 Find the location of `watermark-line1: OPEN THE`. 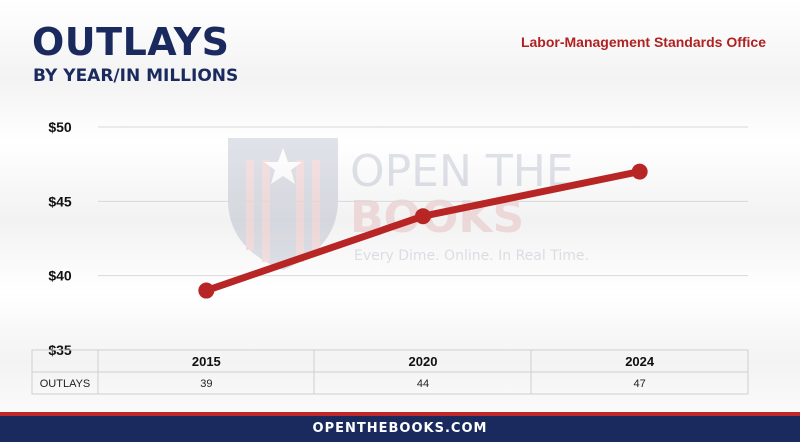

watermark-line1: OPEN THE is located at coordinates (462, 171).